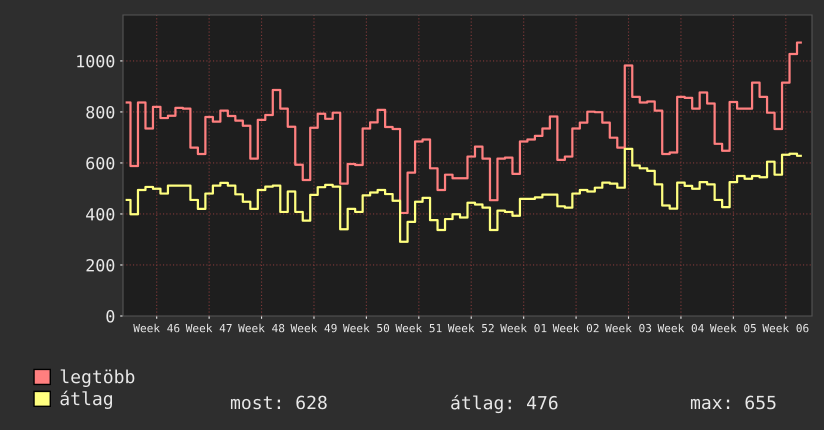  Describe the element at coordinates (100, 265) in the screenshot. I see `y-tick-label: 200` at that location.